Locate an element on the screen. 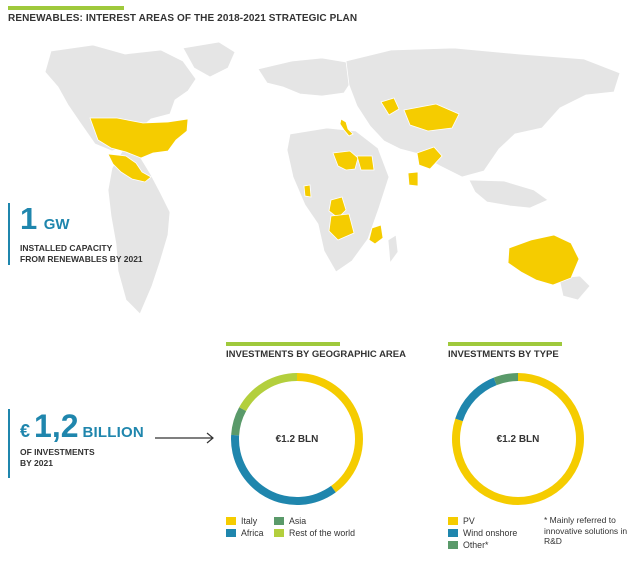  legend-item-asia: Asia is located at coordinates (314, 521).